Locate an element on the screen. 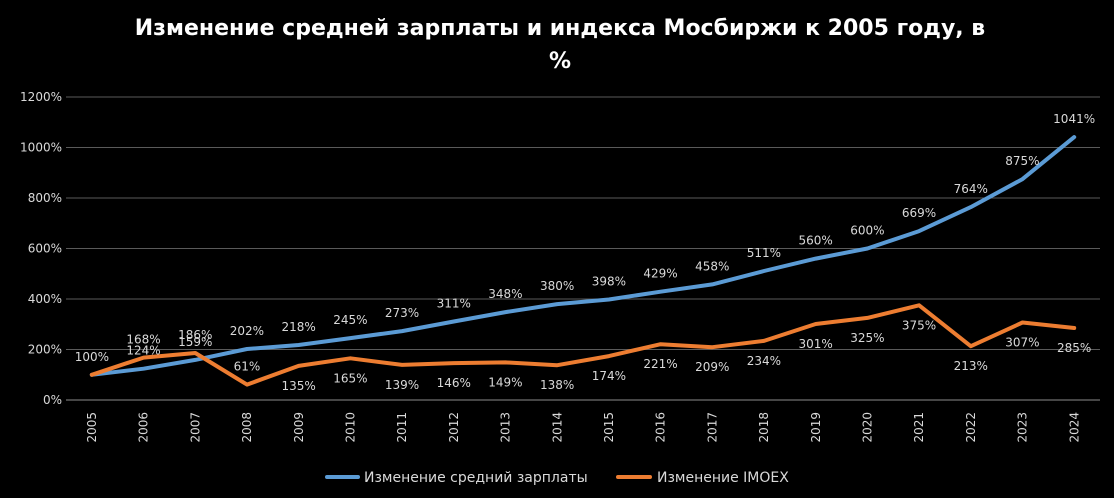 Image resolution: width=1114 pixels, height=498 pixels. x-tick-label: 2020 is located at coordinates (868, 427).